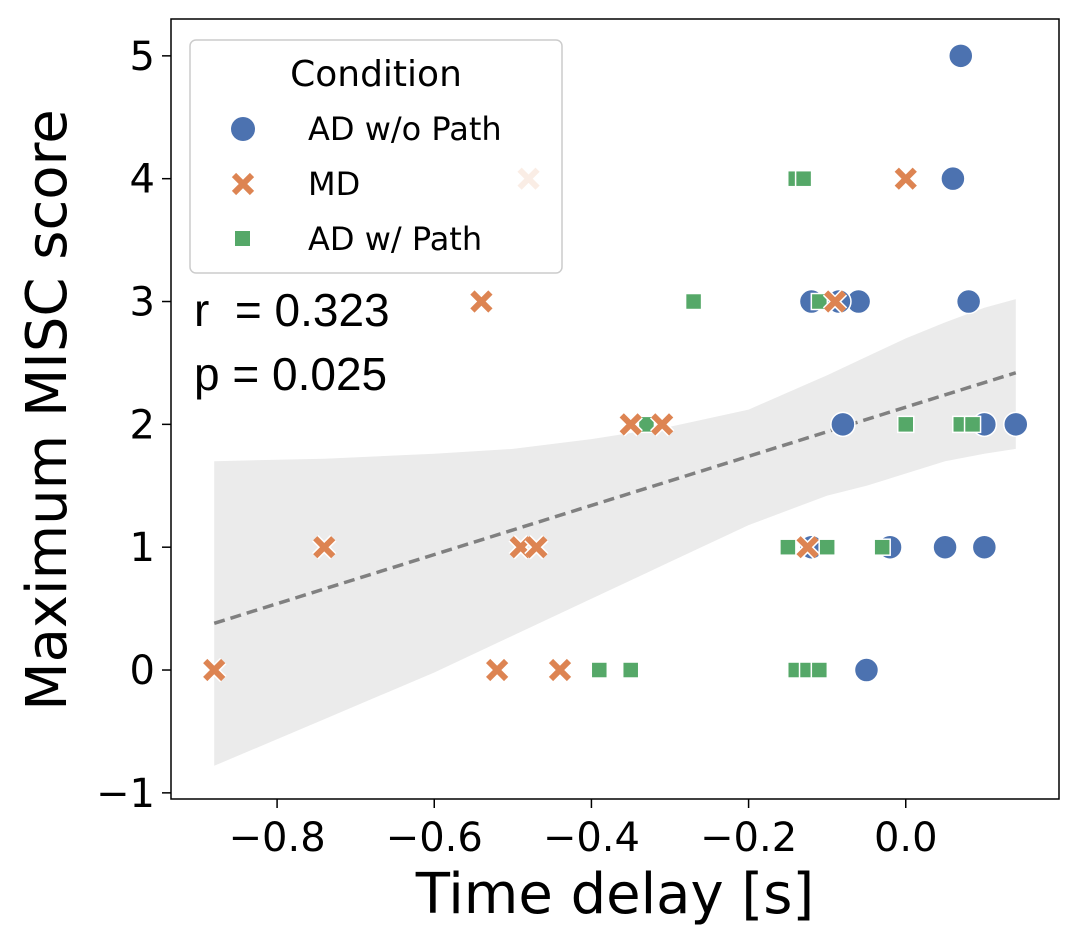 Image resolution: width=1080 pixels, height=945 pixels. Describe the element at coordinates (277, 838) in the screenshot. I see `x-tick-label: −0.8` at that location.